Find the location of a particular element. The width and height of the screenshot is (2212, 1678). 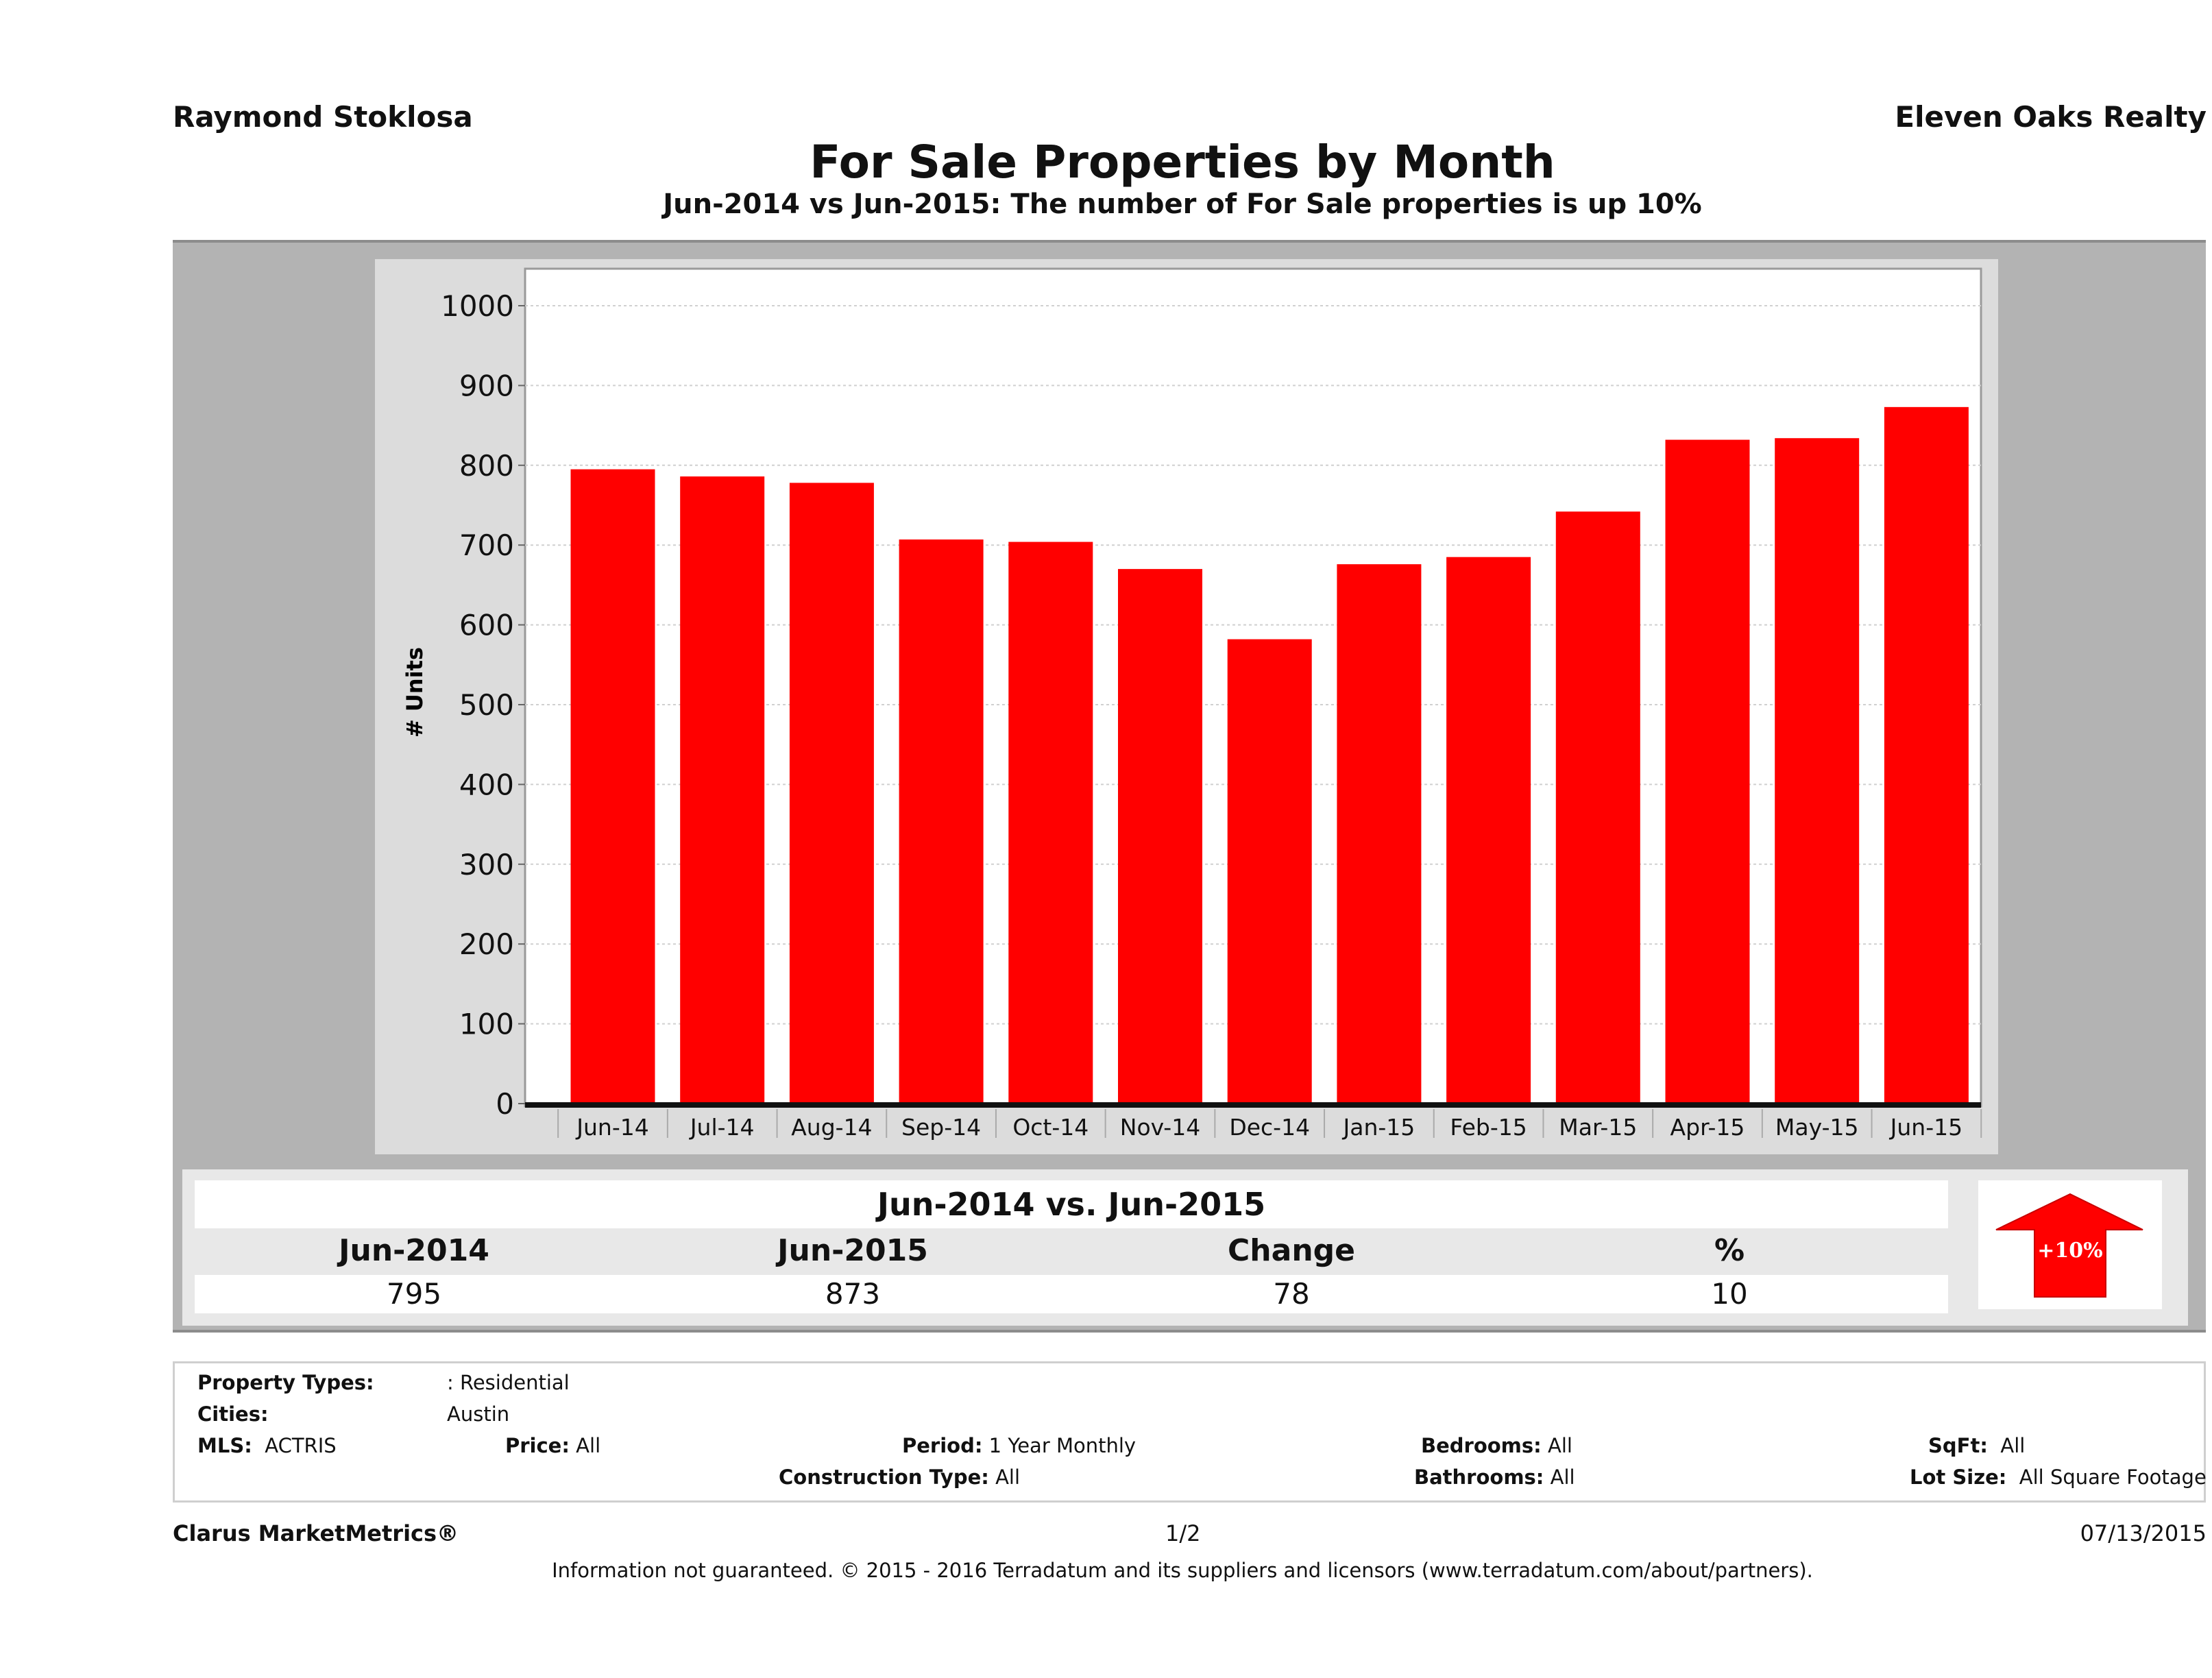

x-tick-label: Dec-14 is located at coordinates (1269, 1127).